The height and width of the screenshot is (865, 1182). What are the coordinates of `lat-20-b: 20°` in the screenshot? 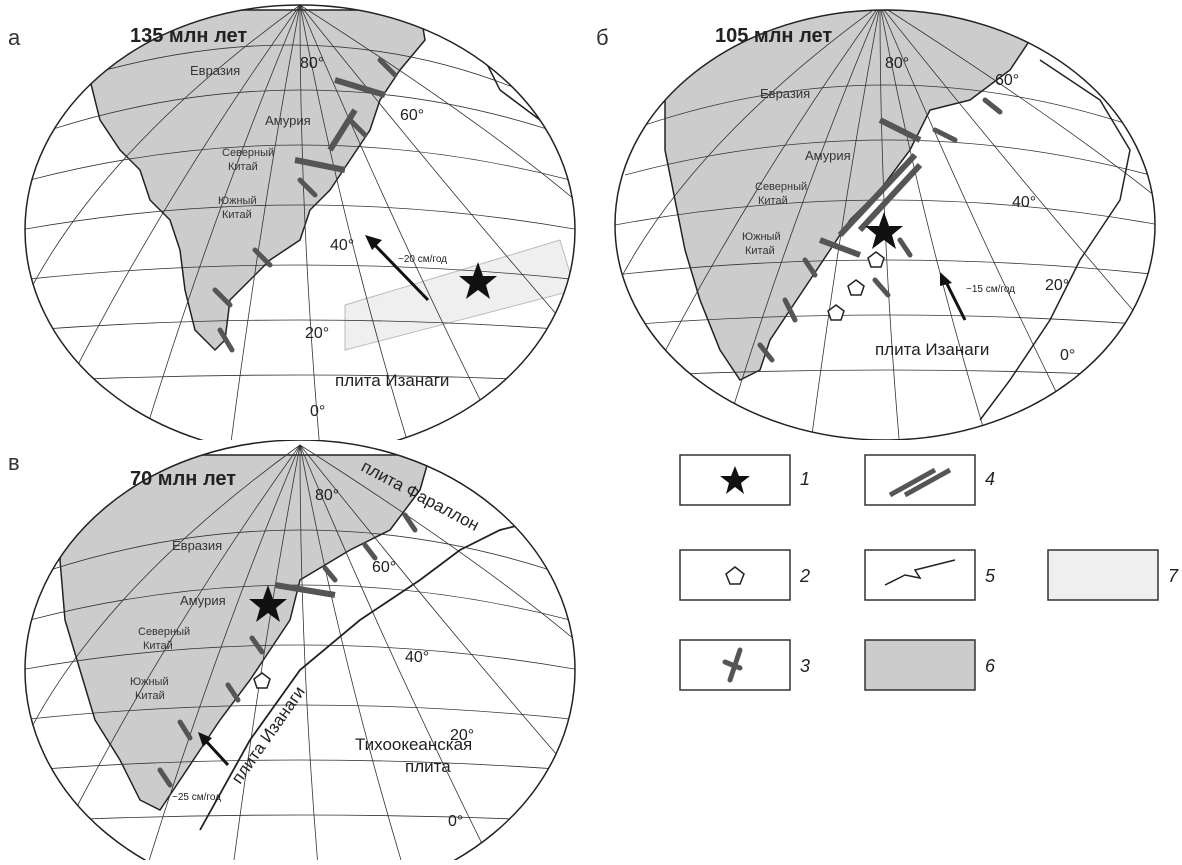 It's located at (1057, 285).